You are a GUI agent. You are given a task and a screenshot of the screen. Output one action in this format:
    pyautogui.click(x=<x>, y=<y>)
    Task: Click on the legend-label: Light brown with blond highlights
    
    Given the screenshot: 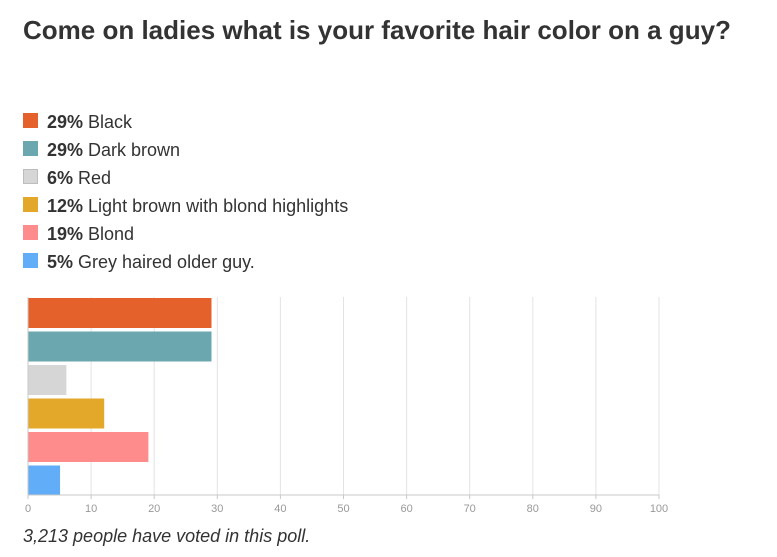 What is the action you would take?
    pyautogui.click(x=218, y=205)
    